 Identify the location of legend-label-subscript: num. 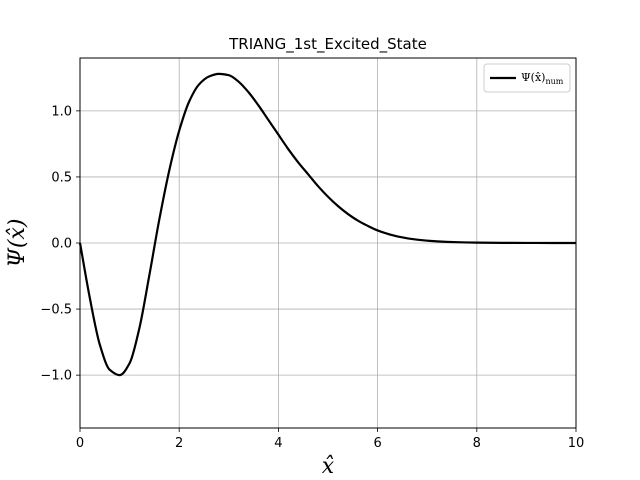
(554, 81).